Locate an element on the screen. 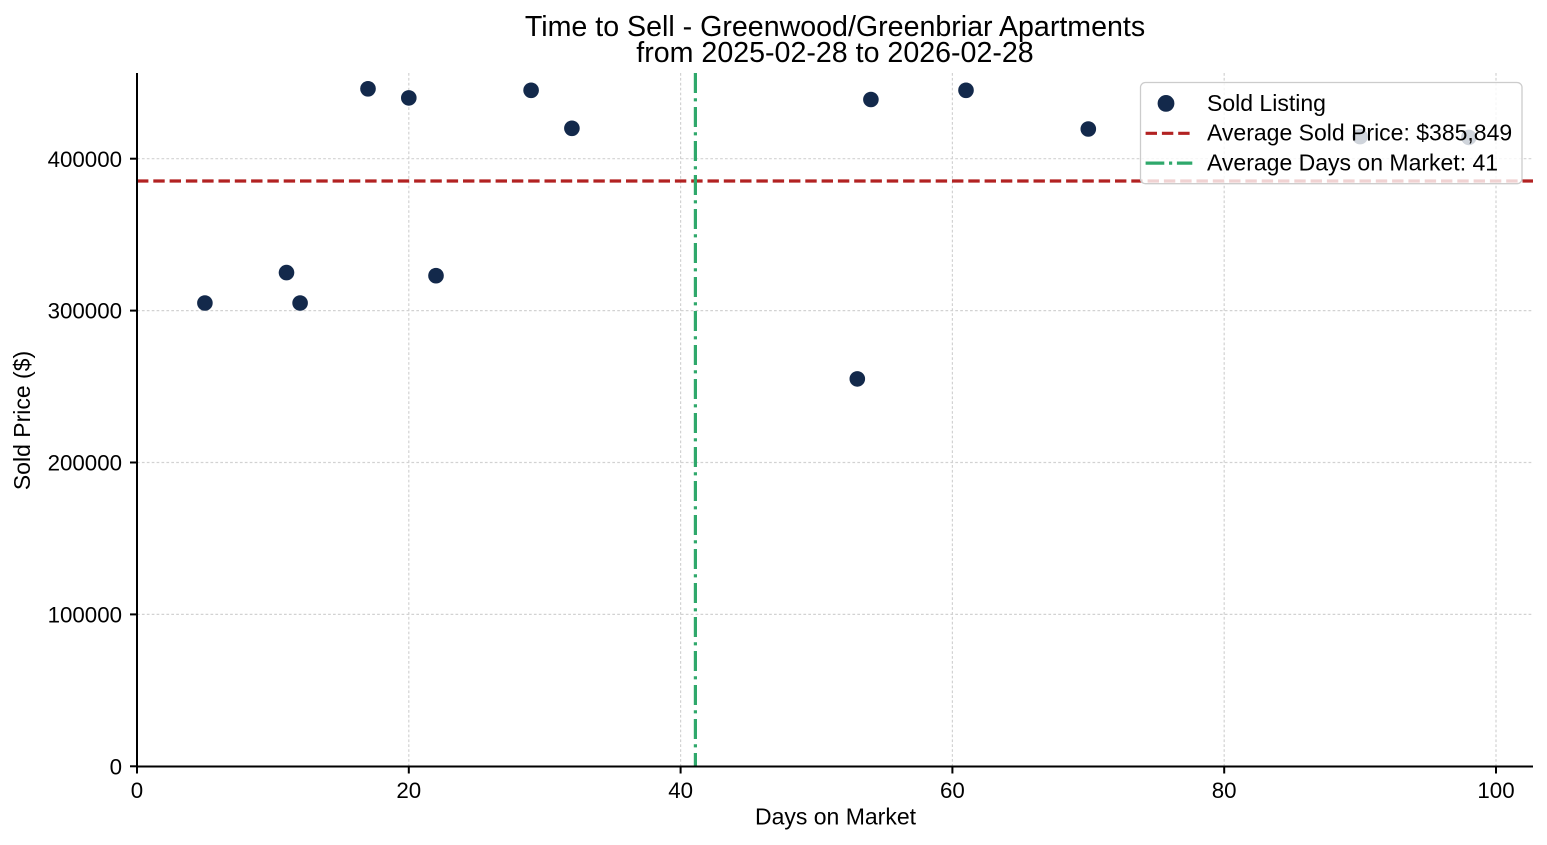 The height and width of the screenshot is (845, 1547). svg-text: 100 is located at coordinates (1495, 790).